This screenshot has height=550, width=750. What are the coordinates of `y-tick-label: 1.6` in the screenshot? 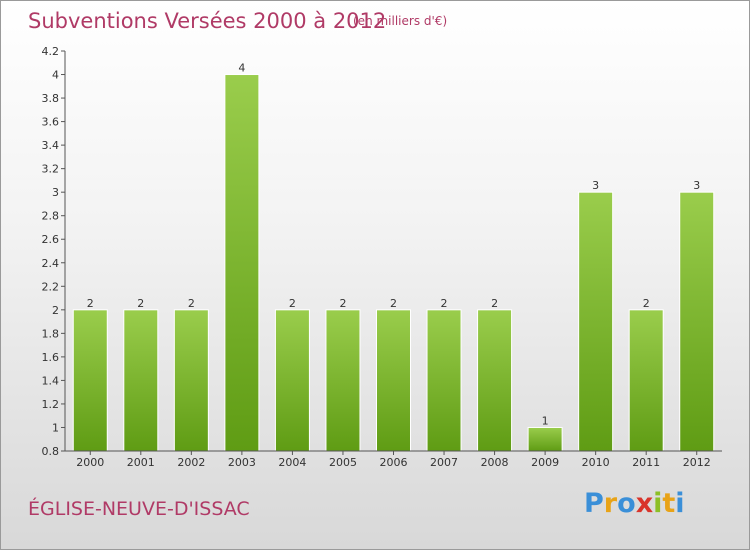 It's located at (51, 357).